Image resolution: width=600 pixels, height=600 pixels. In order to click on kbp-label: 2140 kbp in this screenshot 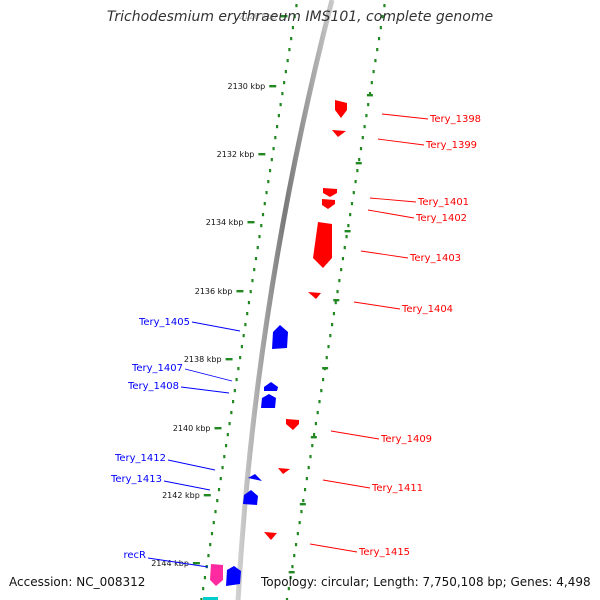, I will do `click(192, 428)`.